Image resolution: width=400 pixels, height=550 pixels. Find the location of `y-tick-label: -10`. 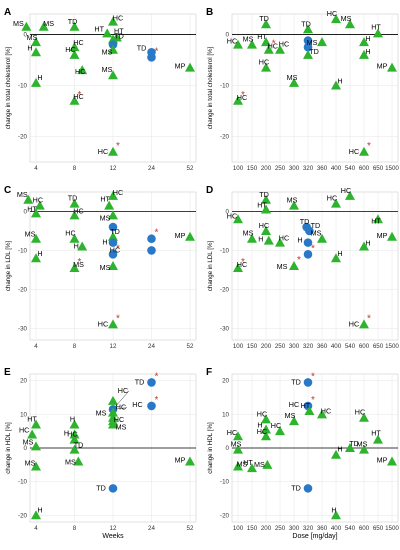

y-tick-label: -10 is located at coordinates (23, 482).